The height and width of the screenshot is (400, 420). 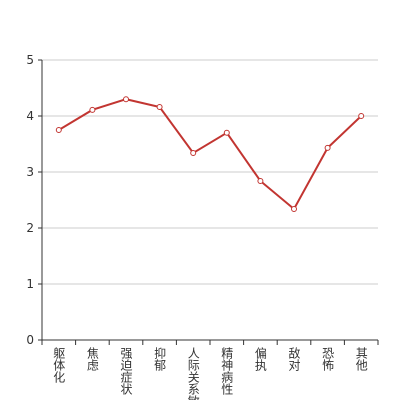 I want to click on x-tick-label: 焦虑, so click(x=92, y=359).